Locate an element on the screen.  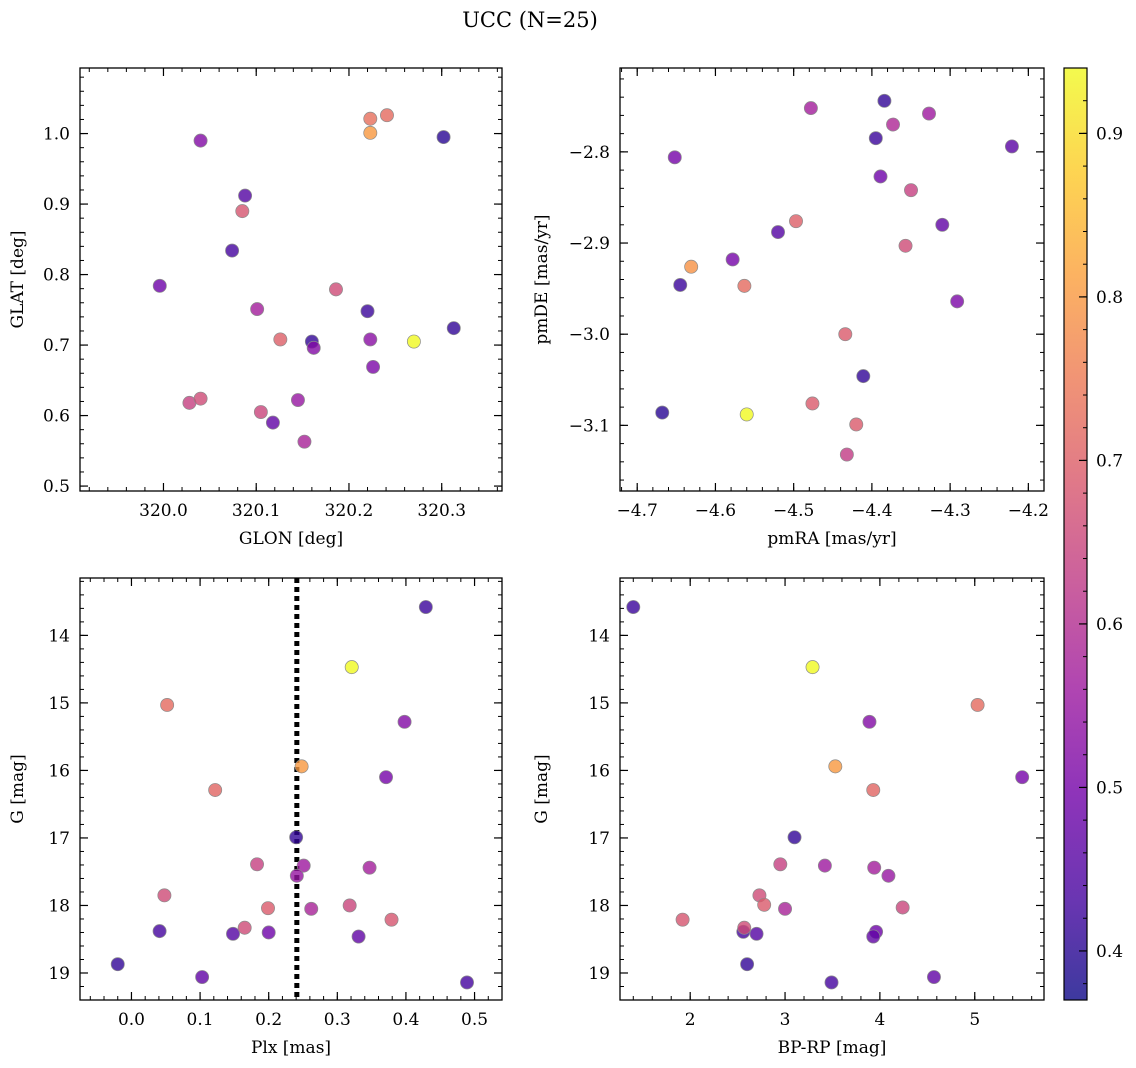
x-tick-label: 4 is located at coordinates (879, 1020).